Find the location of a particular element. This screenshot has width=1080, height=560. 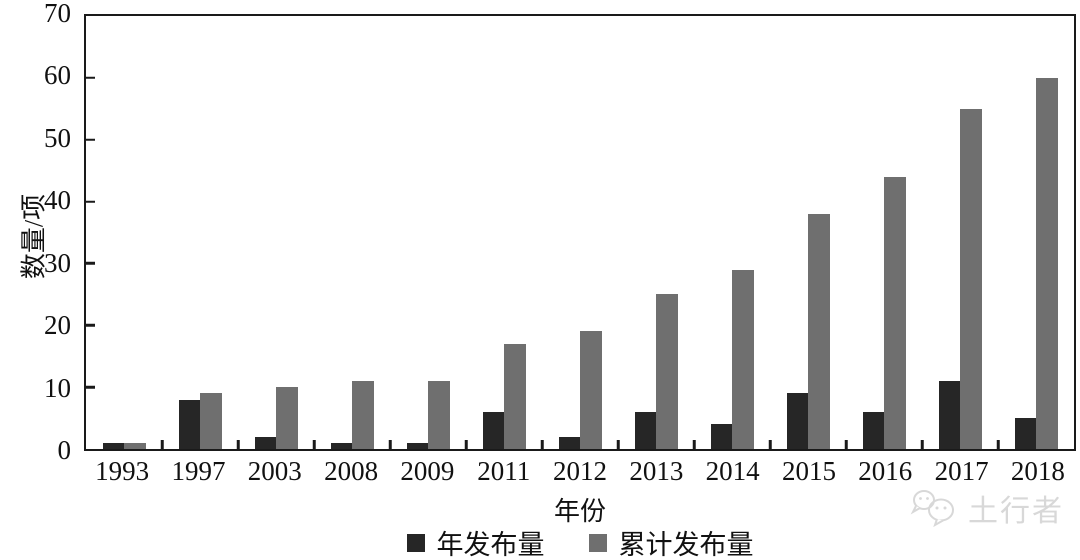

bar-annual-2017 is located at coordinates (949, 414).